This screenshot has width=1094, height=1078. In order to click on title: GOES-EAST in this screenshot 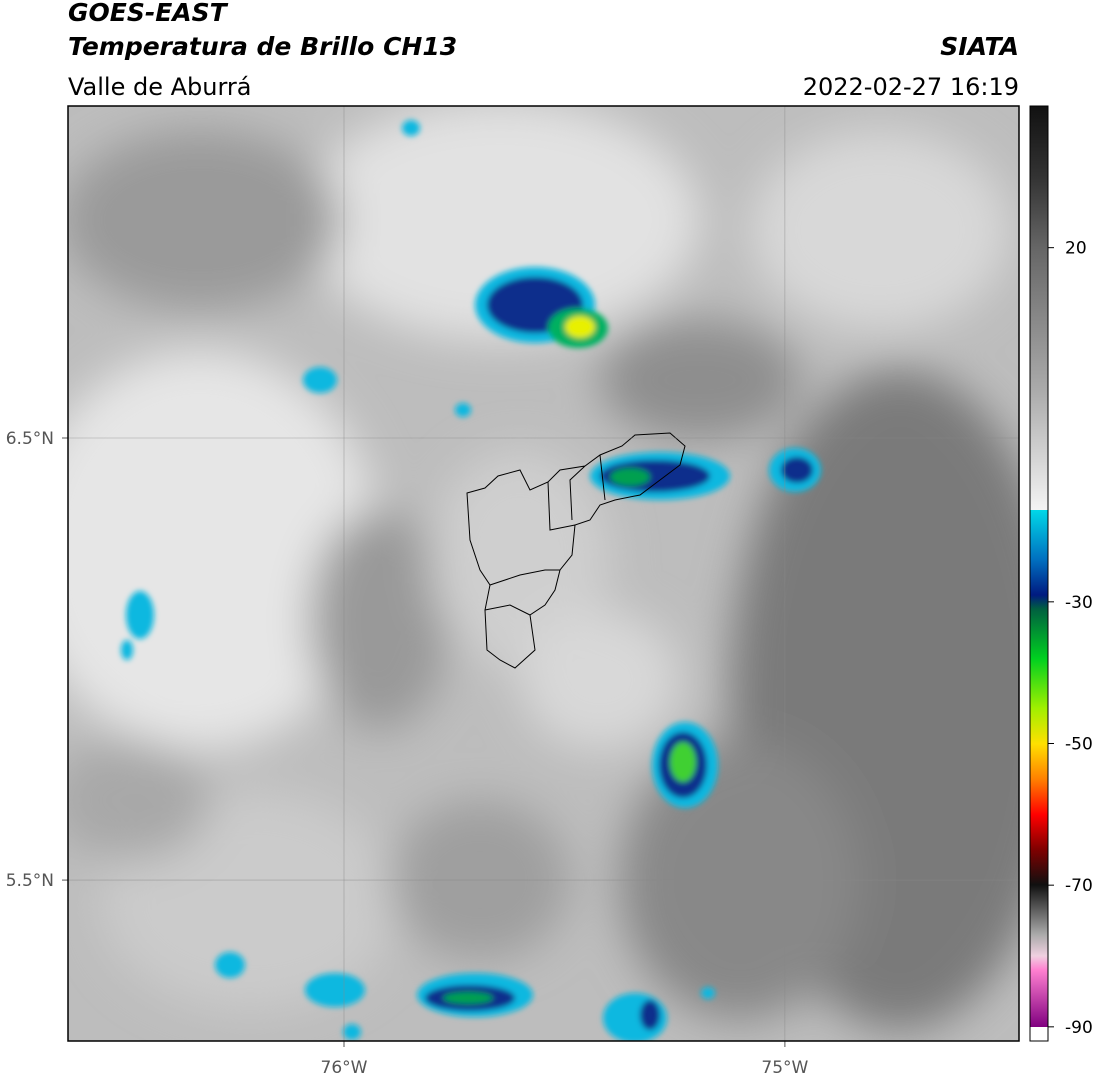, I will do `click(148, 13)`.